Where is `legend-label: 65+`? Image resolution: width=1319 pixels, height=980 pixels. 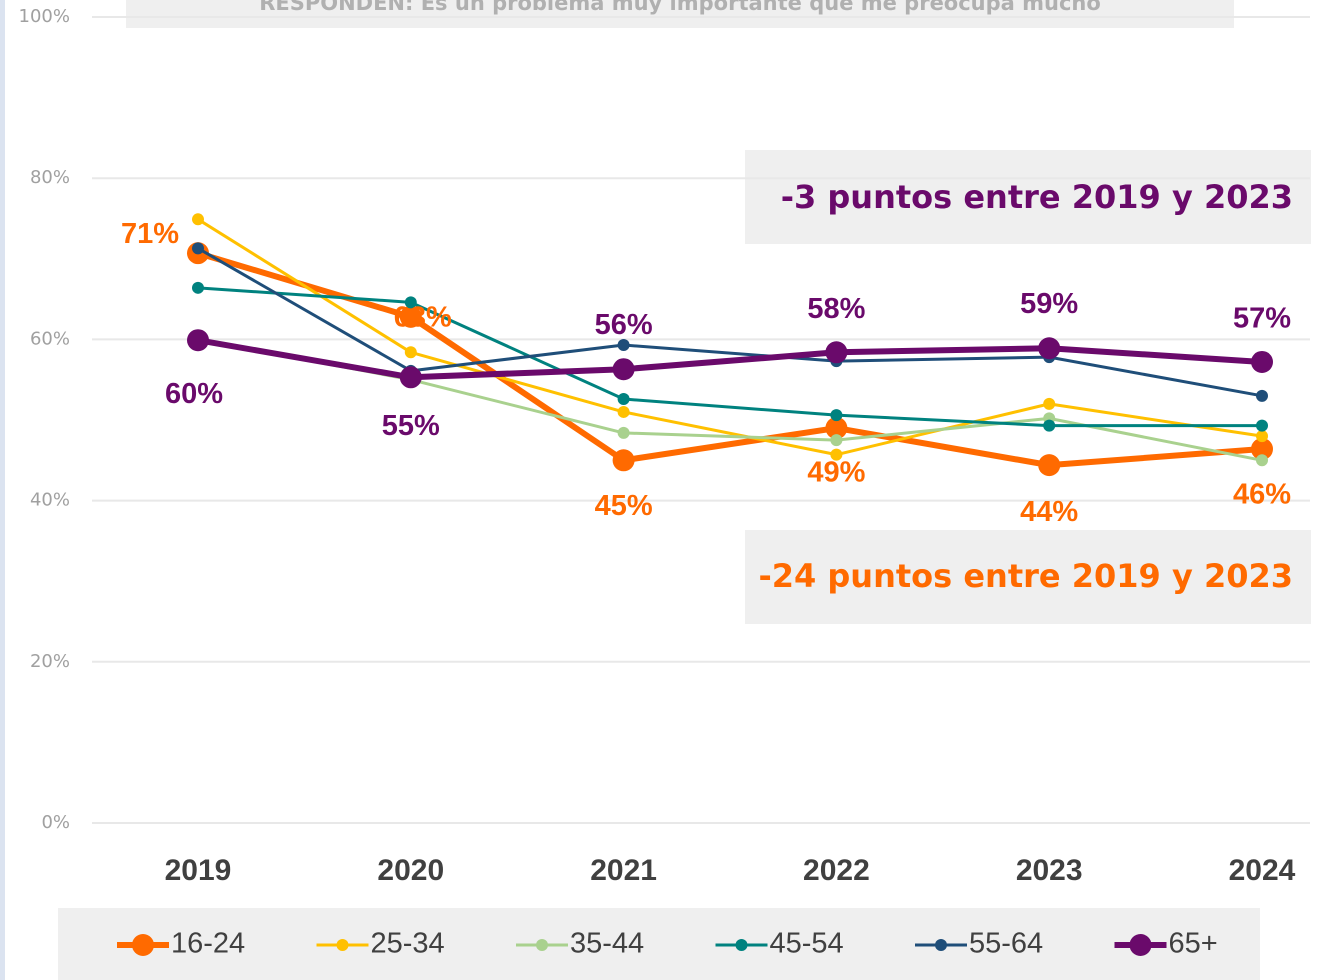
legend-label: 65+ is located at coordinates (1193, 944).